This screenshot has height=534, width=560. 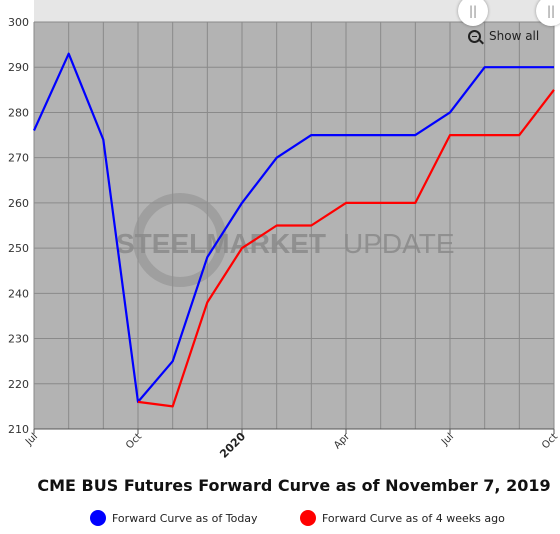 I want to click on y-tick-label: 220, so click(x=18, y=384).